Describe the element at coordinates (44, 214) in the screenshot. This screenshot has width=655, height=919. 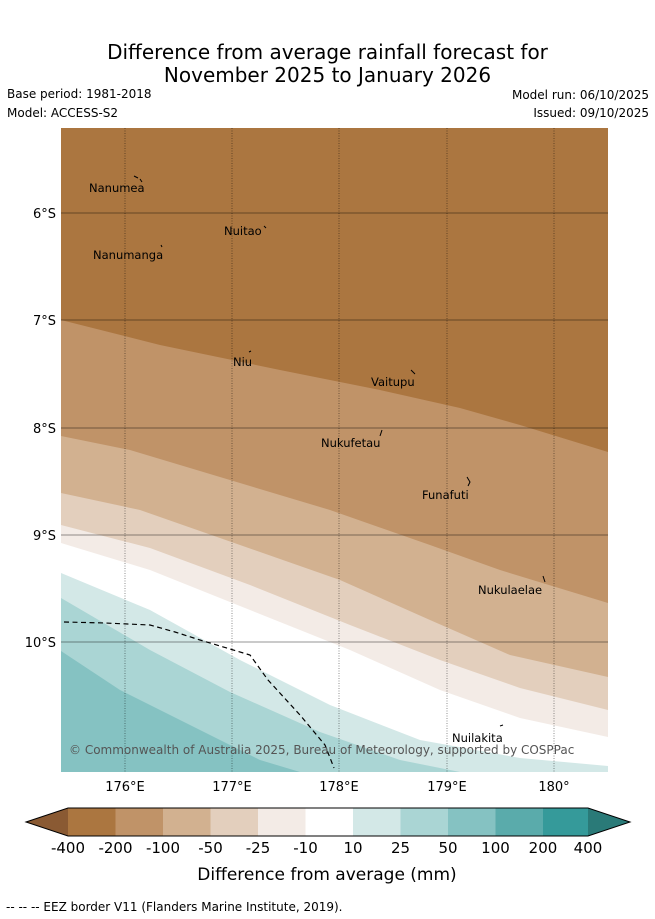
I see `lat-label: 6°S` at that location.